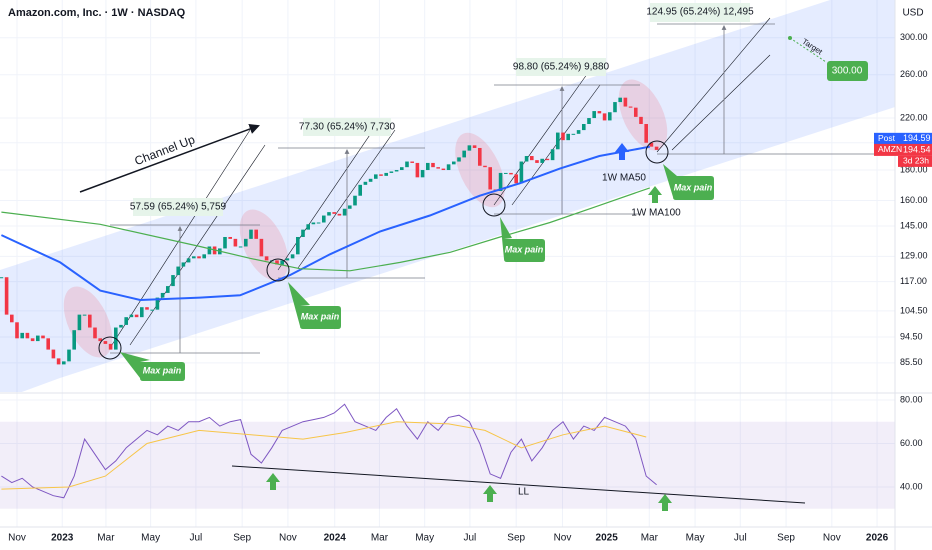 The height and width of the screenshot is (550, 932). What do you see at coordinates (665, 502) in the screenshot?
I see `arrow-up` at bounding box center [665, 502].